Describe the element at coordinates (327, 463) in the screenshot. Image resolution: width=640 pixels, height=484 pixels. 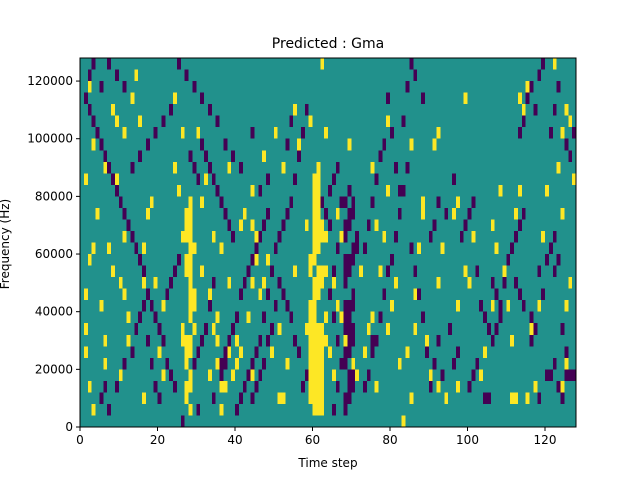
I see `x-axis-label: Time step` at that location.